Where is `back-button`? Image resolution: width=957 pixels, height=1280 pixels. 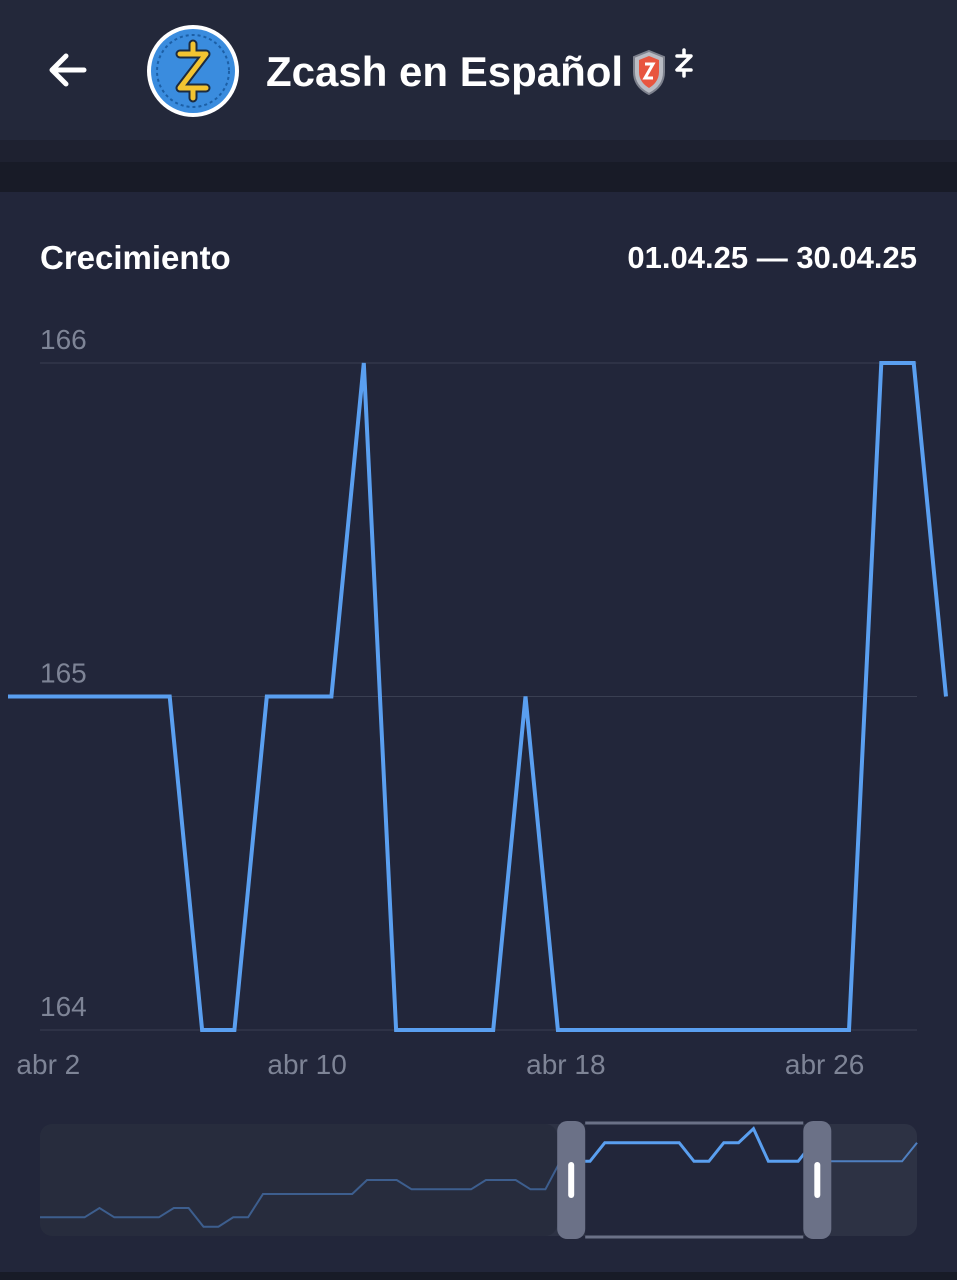
back-button is located at coordinates (68, 70).